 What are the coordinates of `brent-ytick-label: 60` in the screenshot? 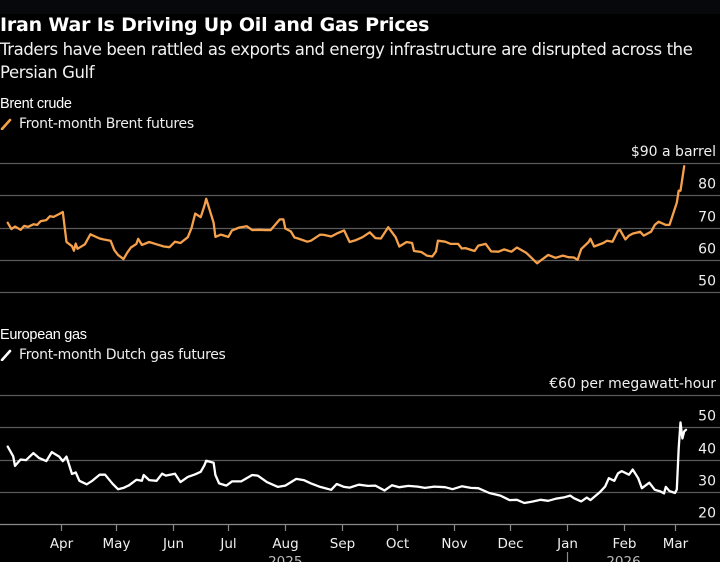 It's located at (707, 250).